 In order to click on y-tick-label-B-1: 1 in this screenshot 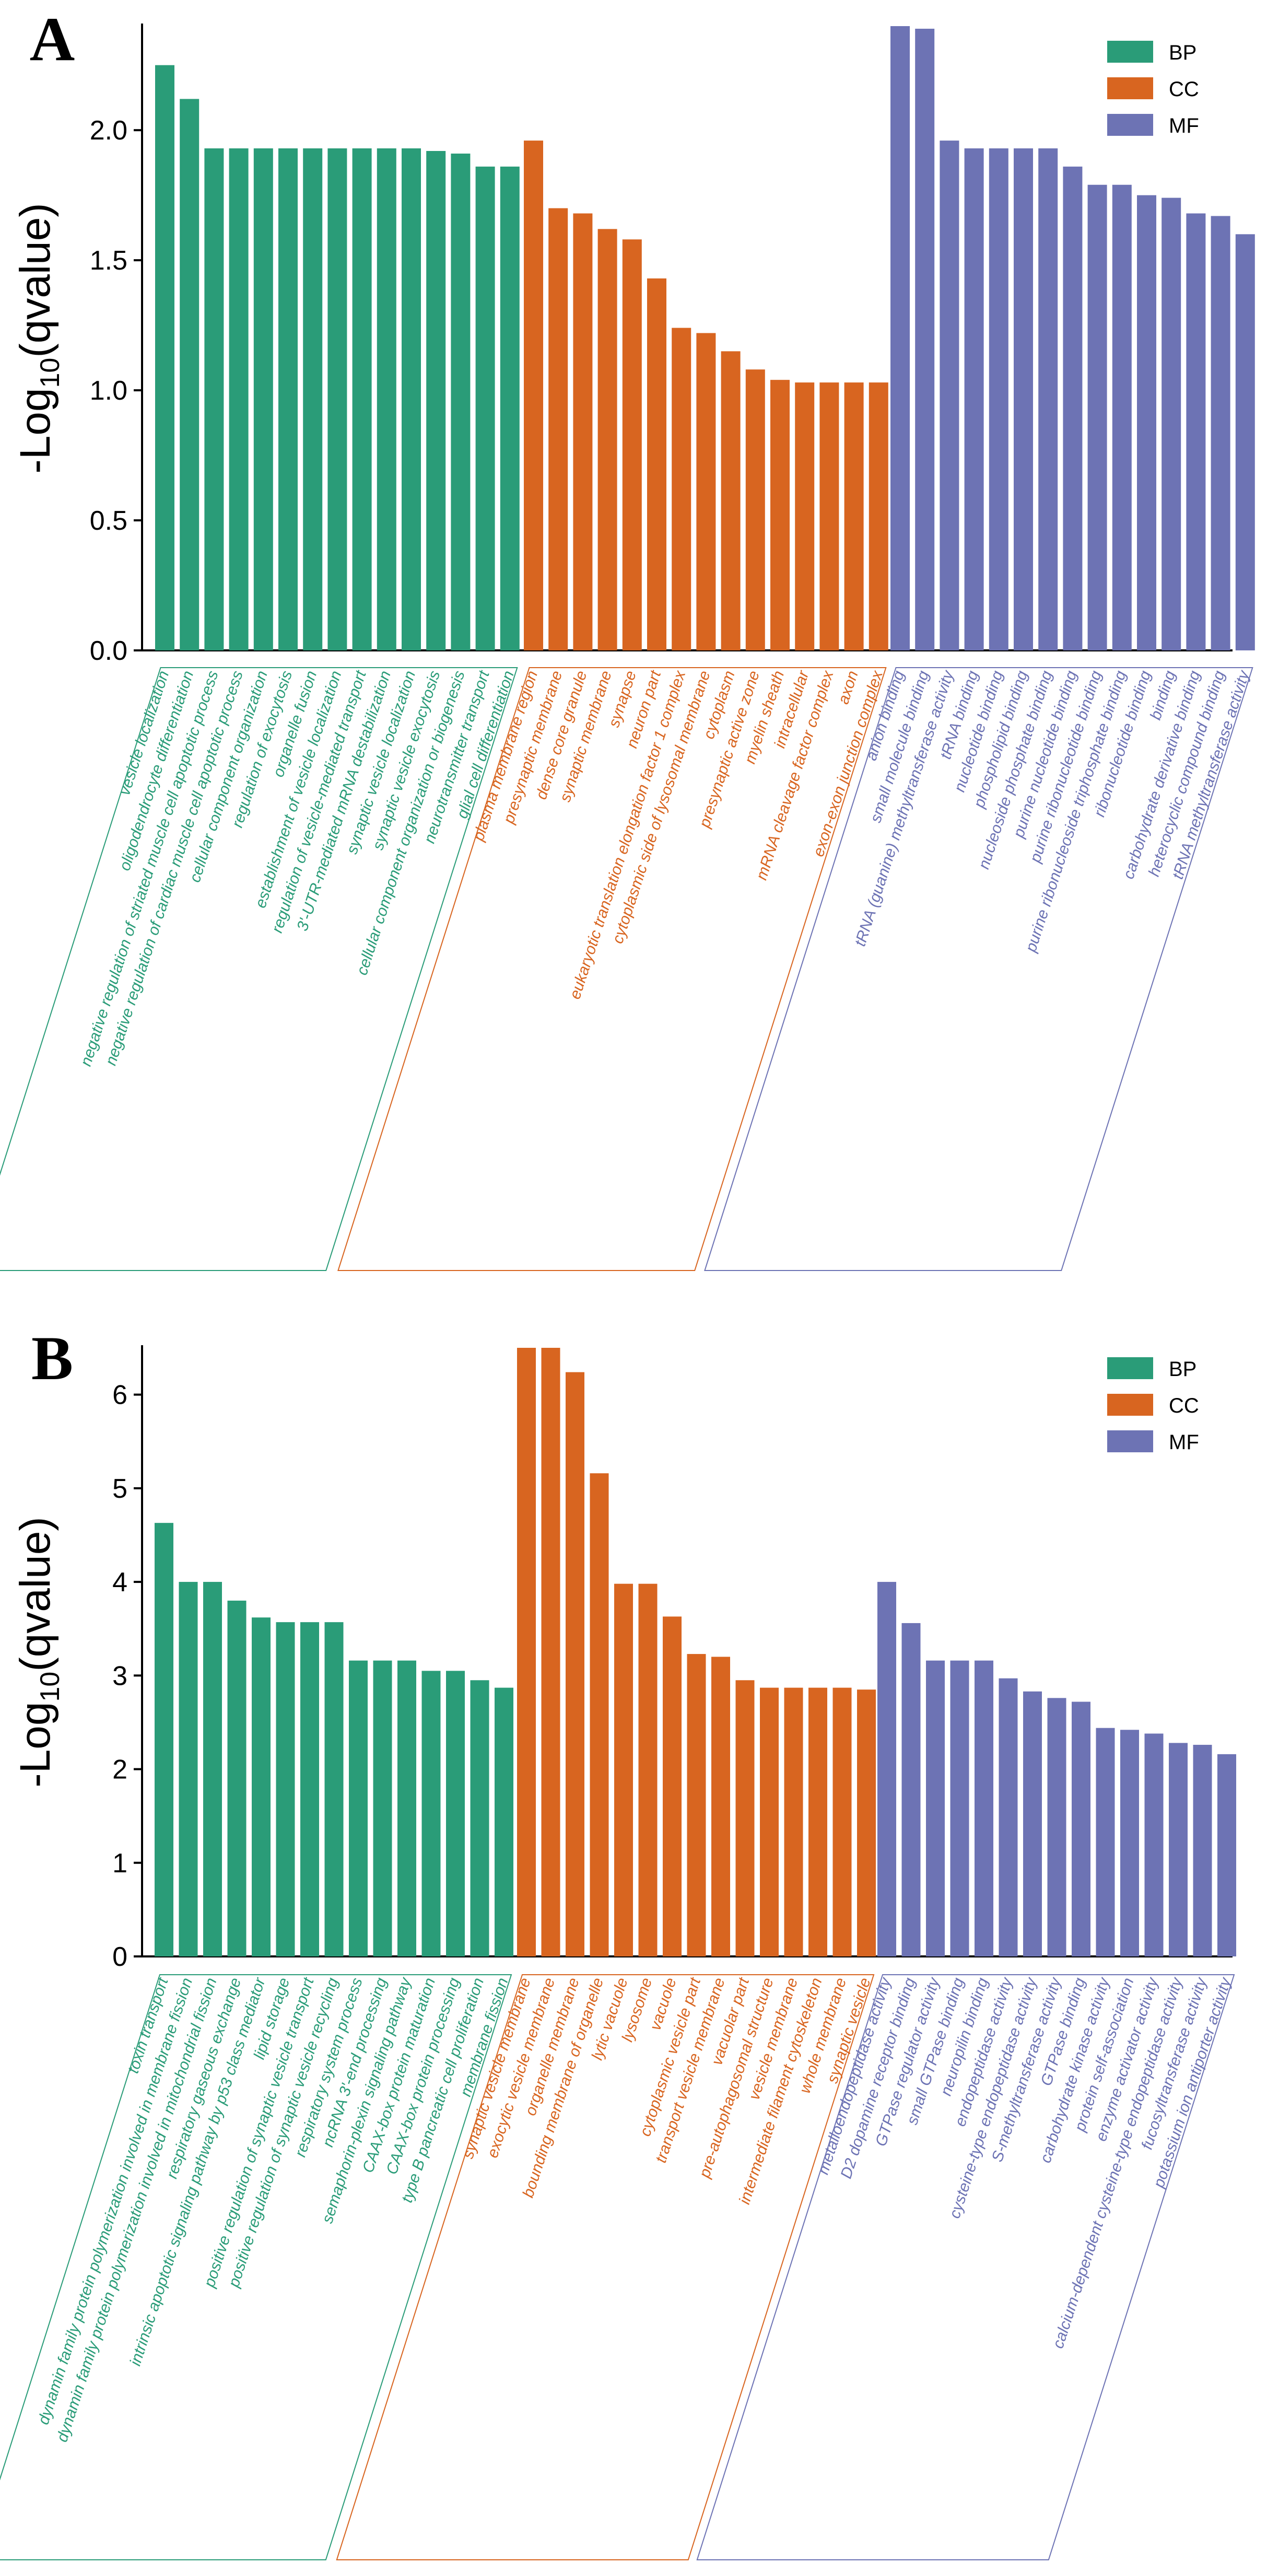, I will do `click(119, 1863)`.